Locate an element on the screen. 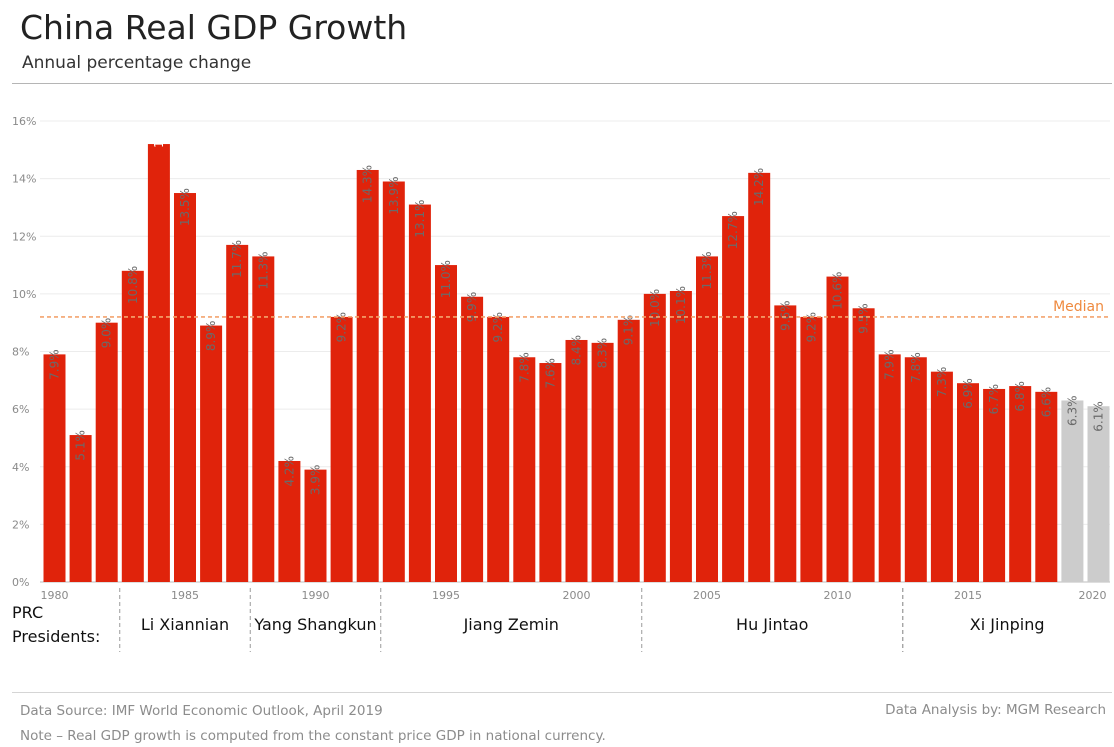 This screenshot has height=747, width=1114. x-tick-label: 2000 is located at coordinates (577, 595).